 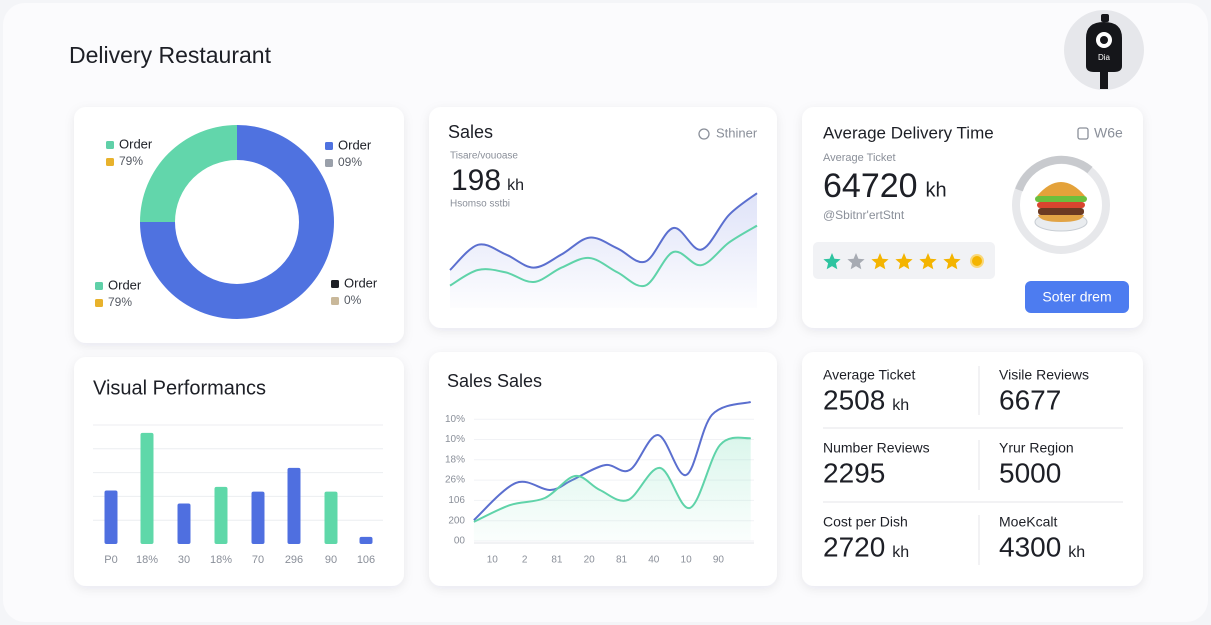 What do you see at coordinates (977, 261) in the screenshot?
I see `star-dot` at bounding box center [977, 261].